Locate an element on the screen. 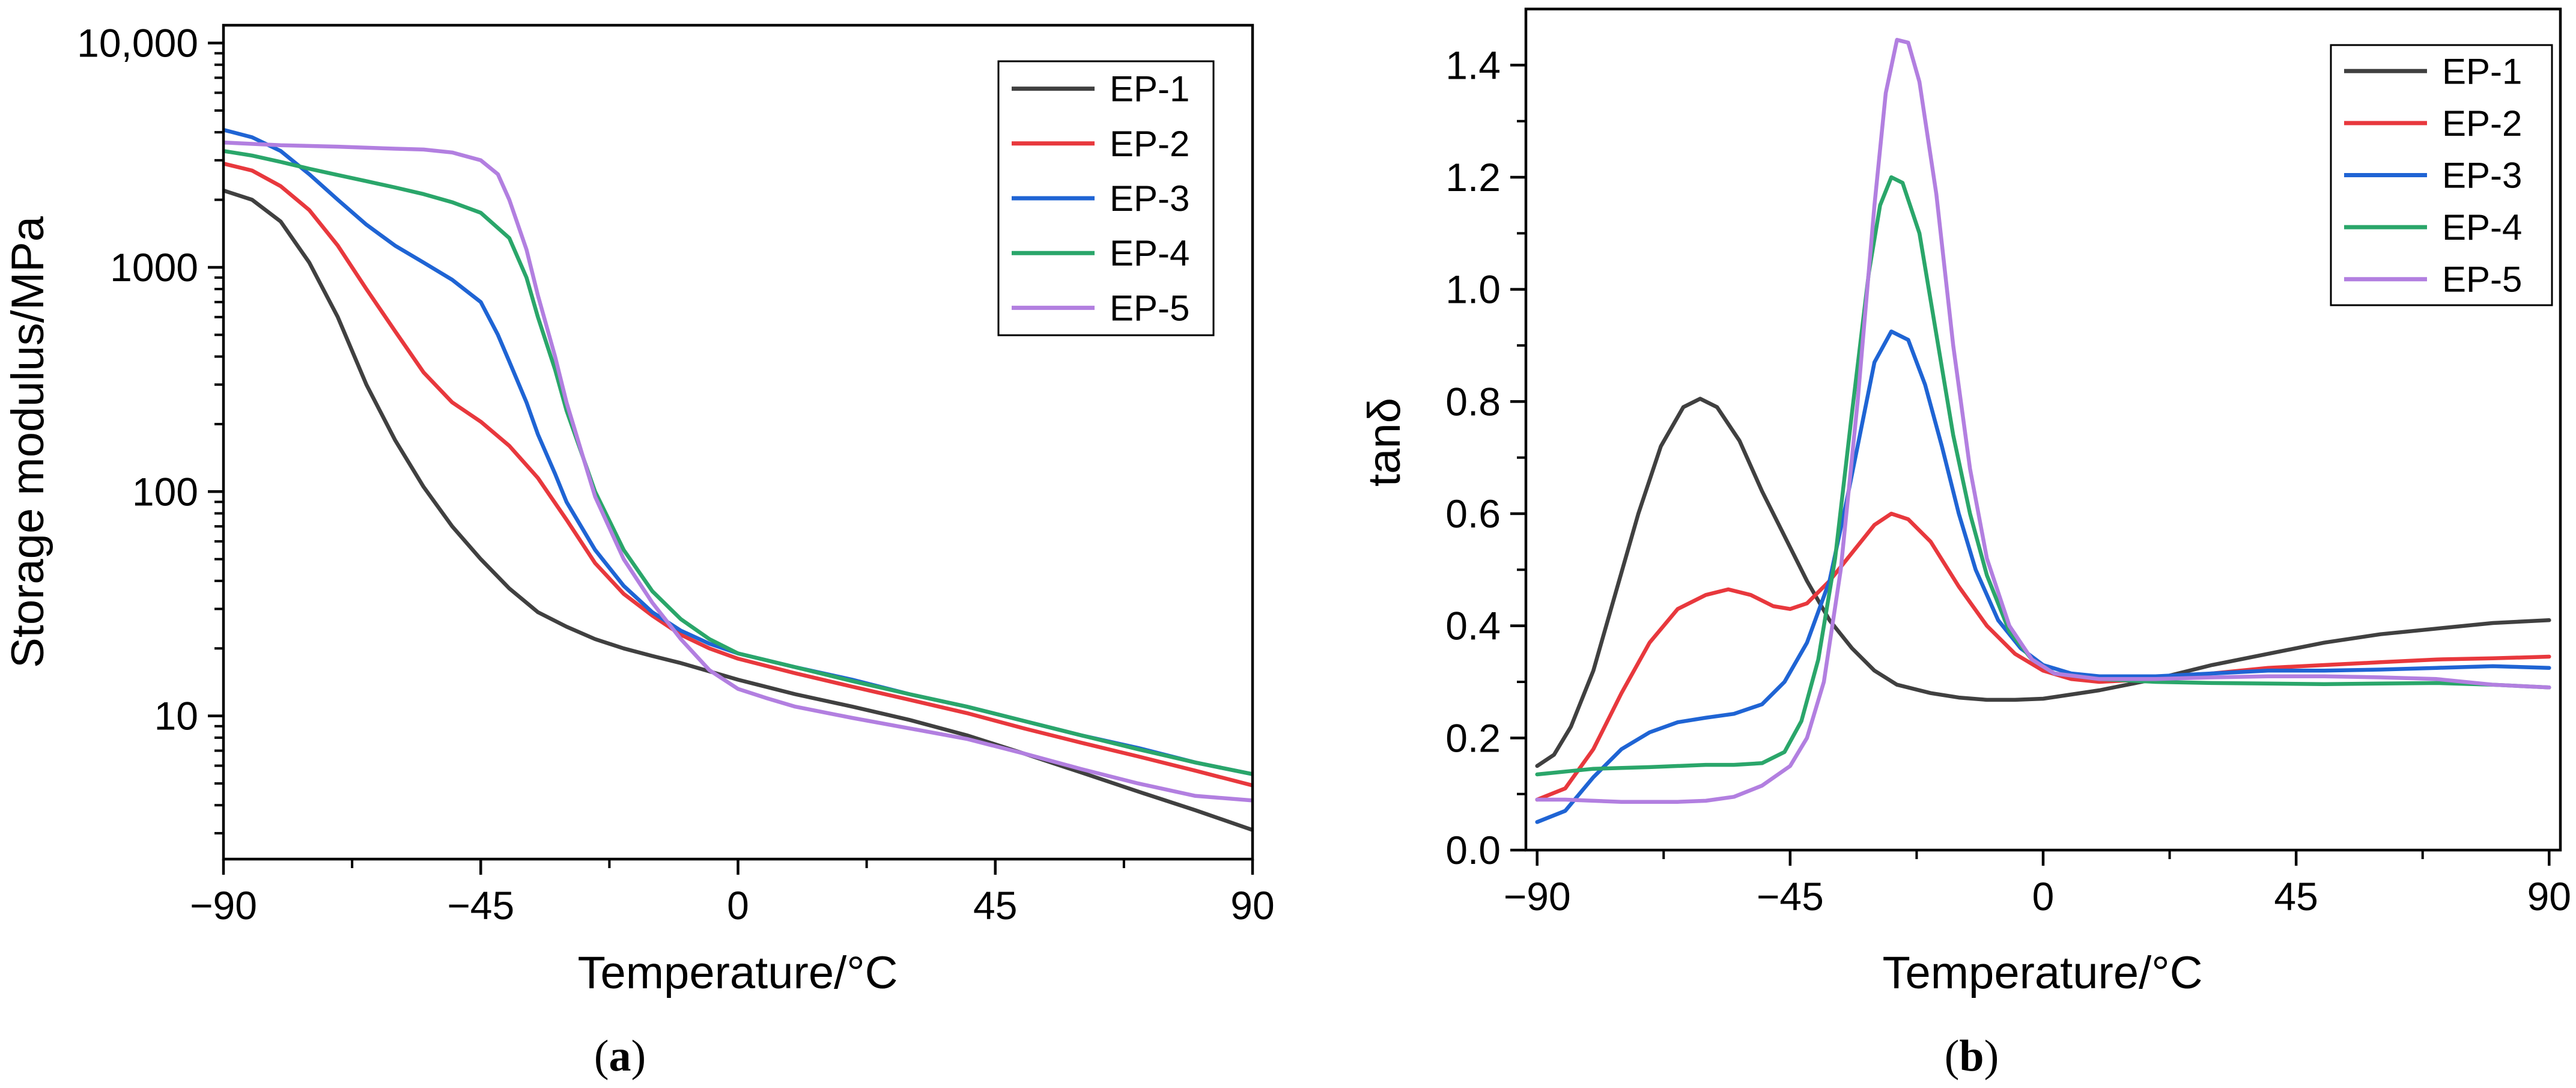  y-axis-title: tanδ is located at coordinates (1384, 442).